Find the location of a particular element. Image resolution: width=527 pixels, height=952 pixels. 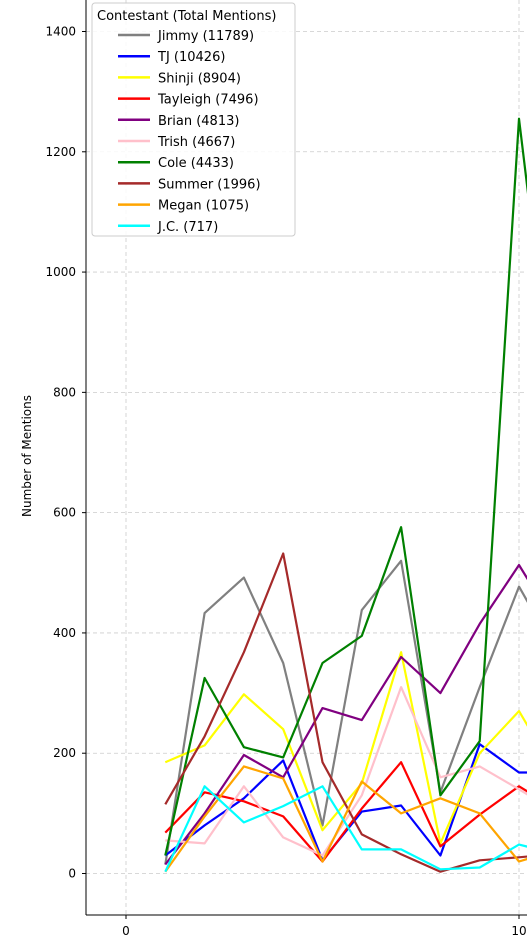

y-axis-label: Number of Mentions is located at coordinates (27, 456).